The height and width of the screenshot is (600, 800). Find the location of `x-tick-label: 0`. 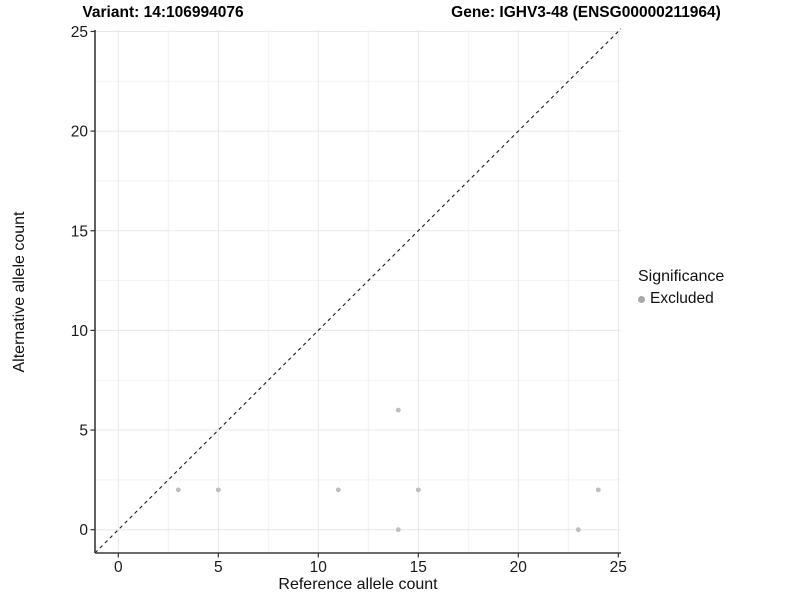

x-tick-label: 0 is located at coordinates (118, 567).